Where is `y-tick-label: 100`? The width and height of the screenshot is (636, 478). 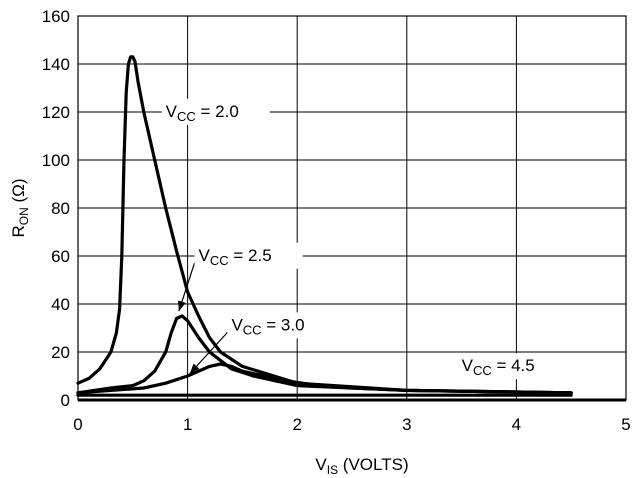
y-tick-label: 100 is located at coordinates (56, 160).